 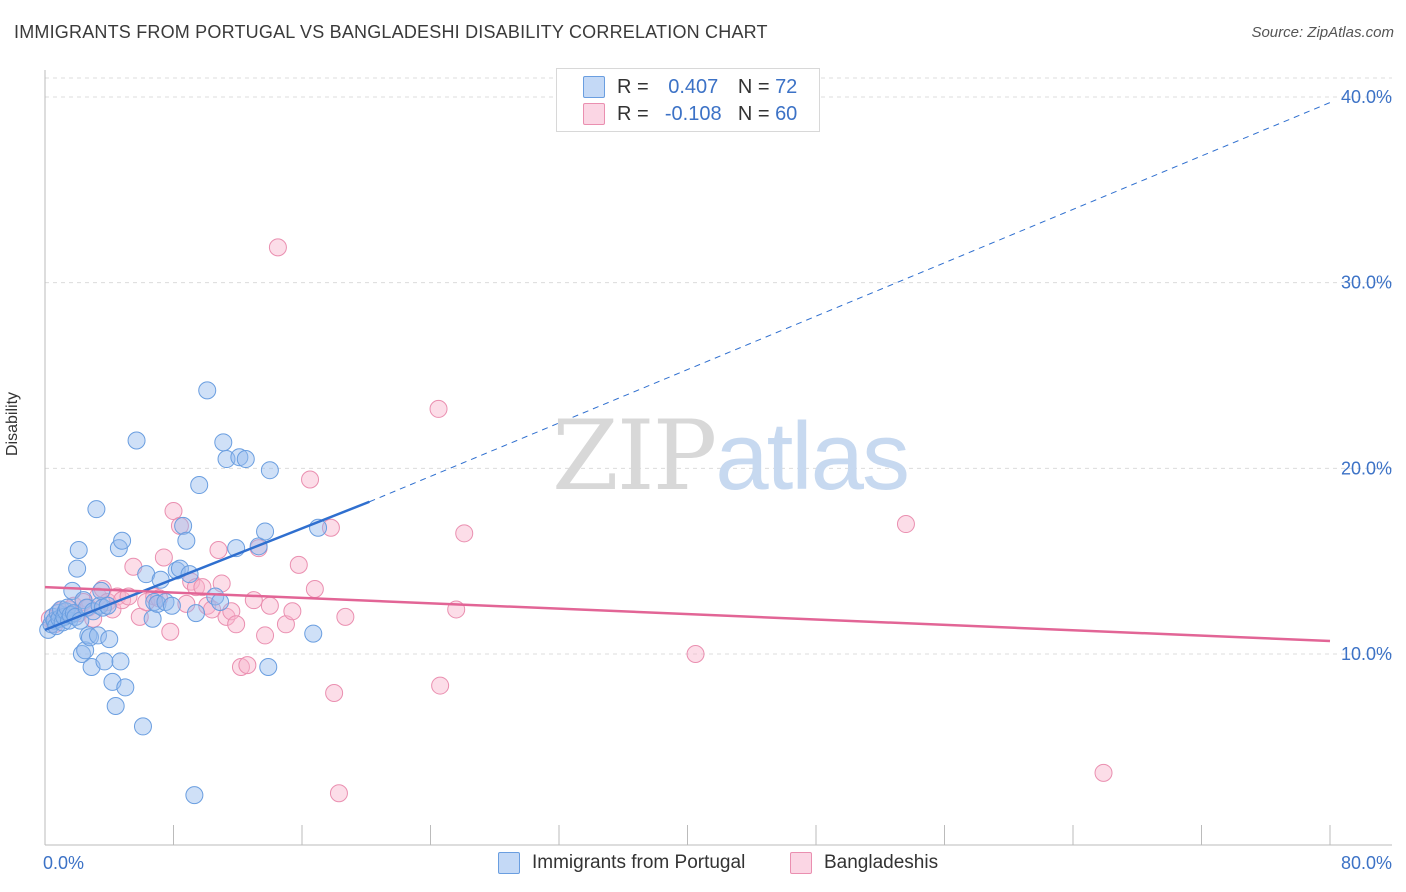 I want to click on bangladeshis-trend-line, so click(x=687, y=614).